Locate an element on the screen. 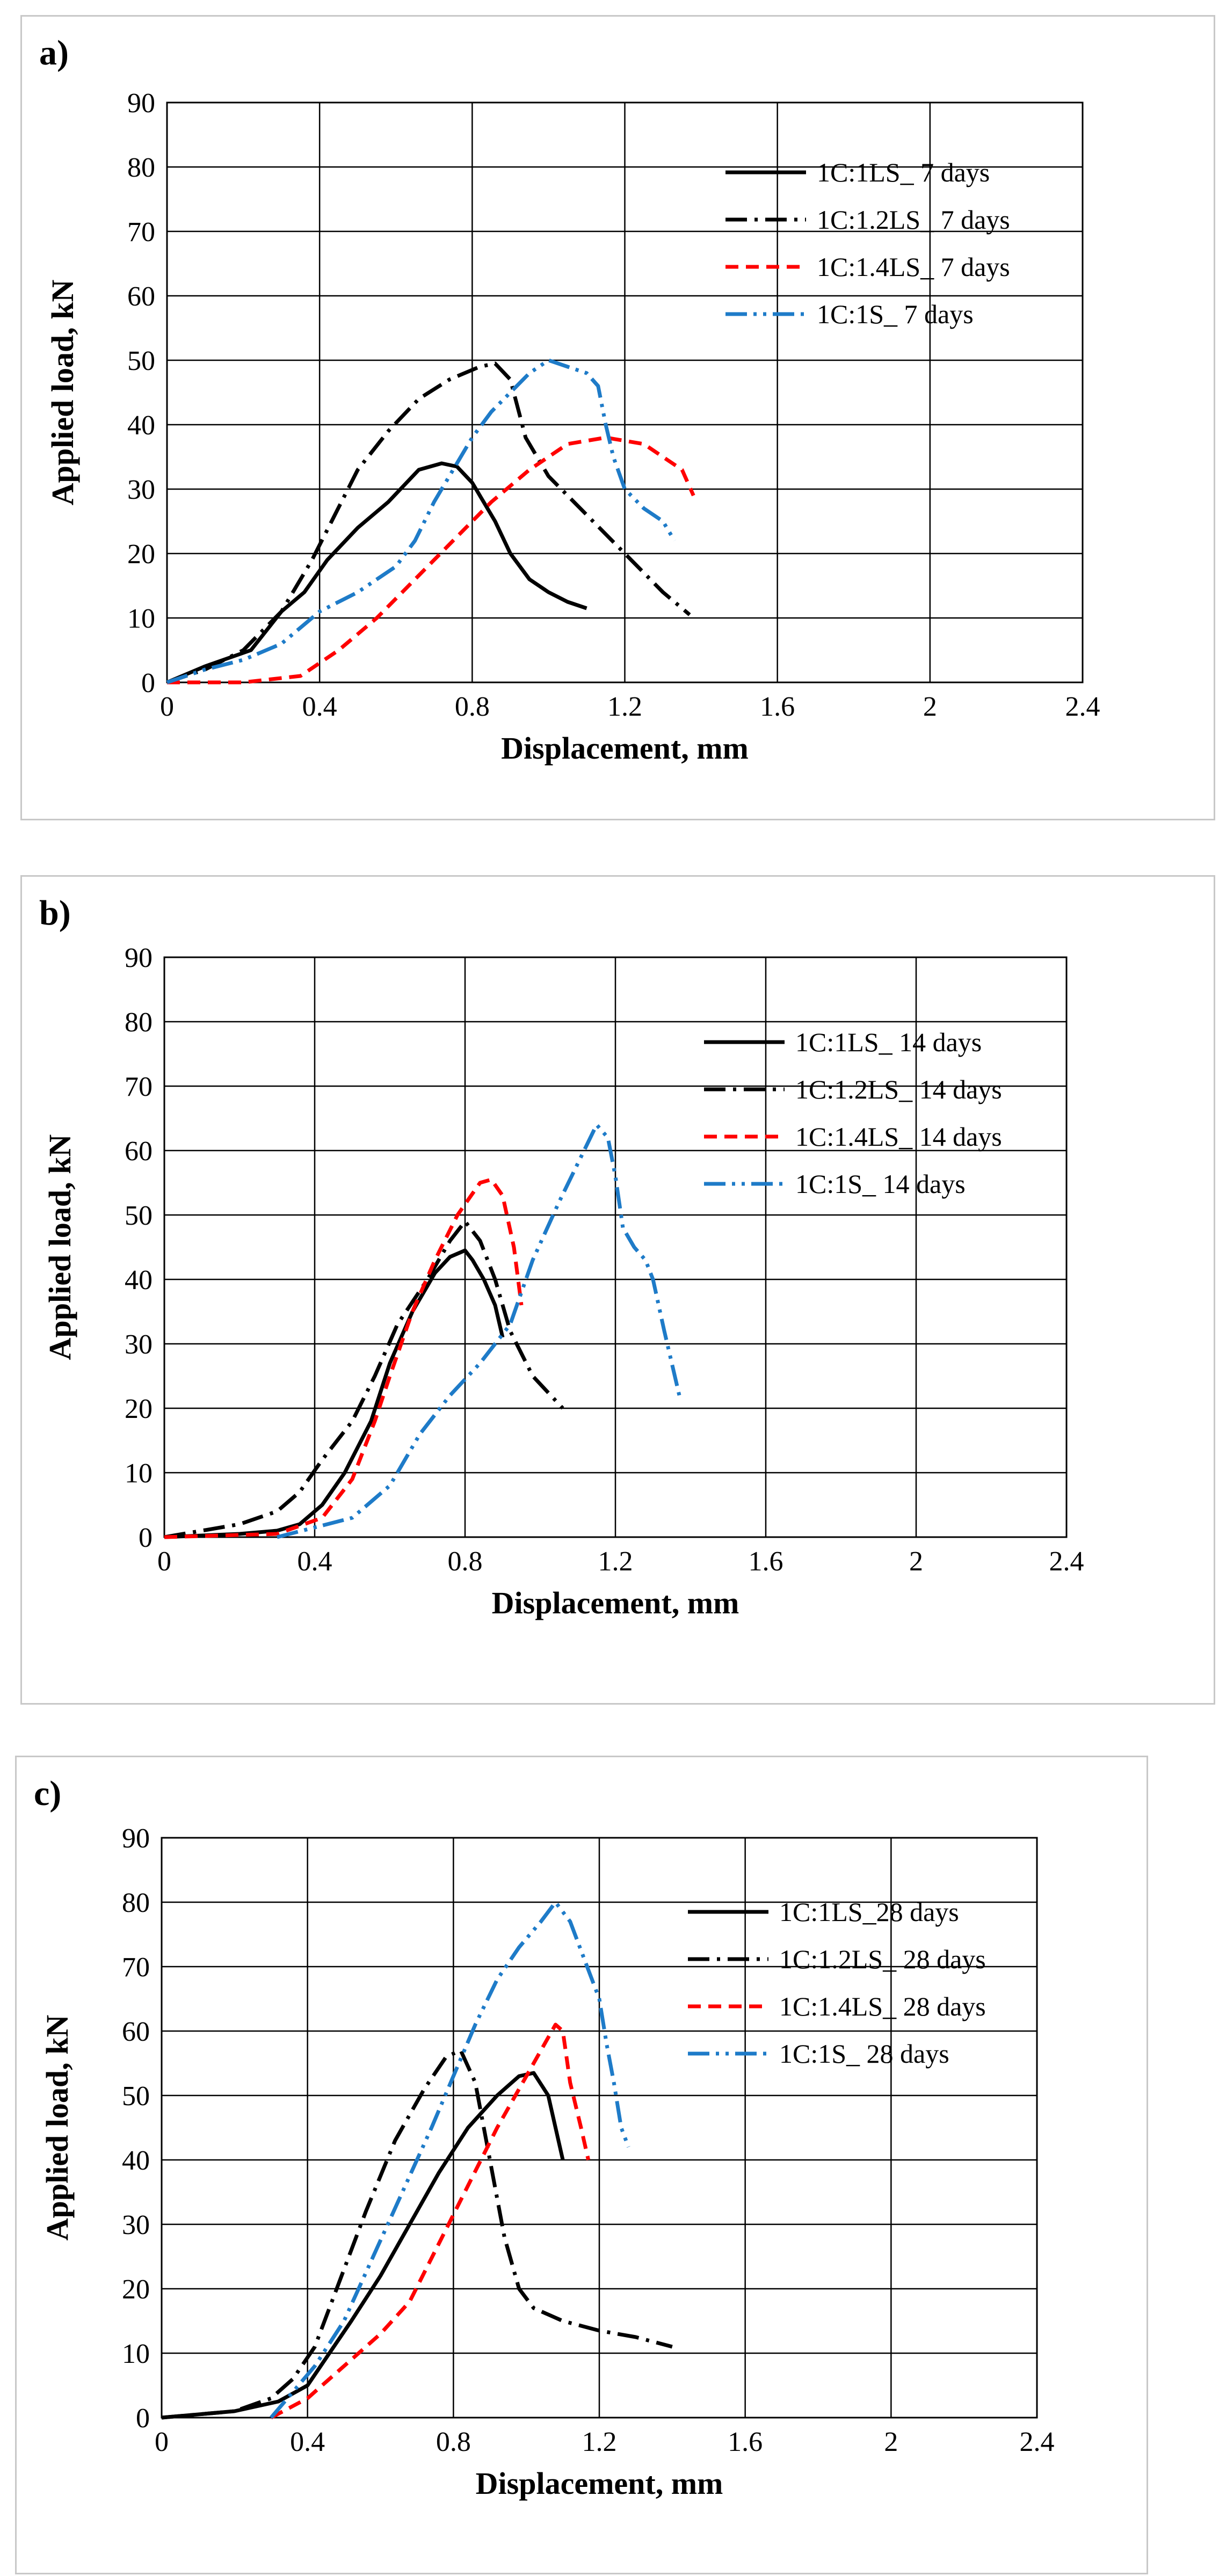  legend-label-4: 1C:1S_ 14 days is located at coordinates (880, 1184).